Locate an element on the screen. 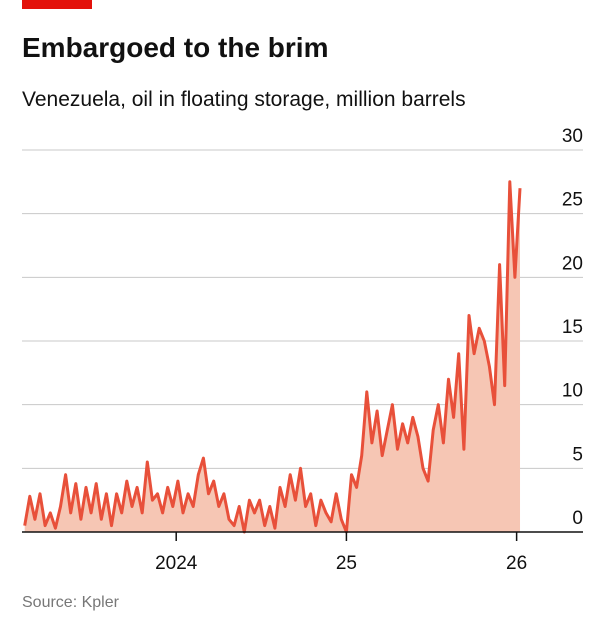 The image size is (608, 627). y-tick-label: 15 is located at coordinates (572, 327).